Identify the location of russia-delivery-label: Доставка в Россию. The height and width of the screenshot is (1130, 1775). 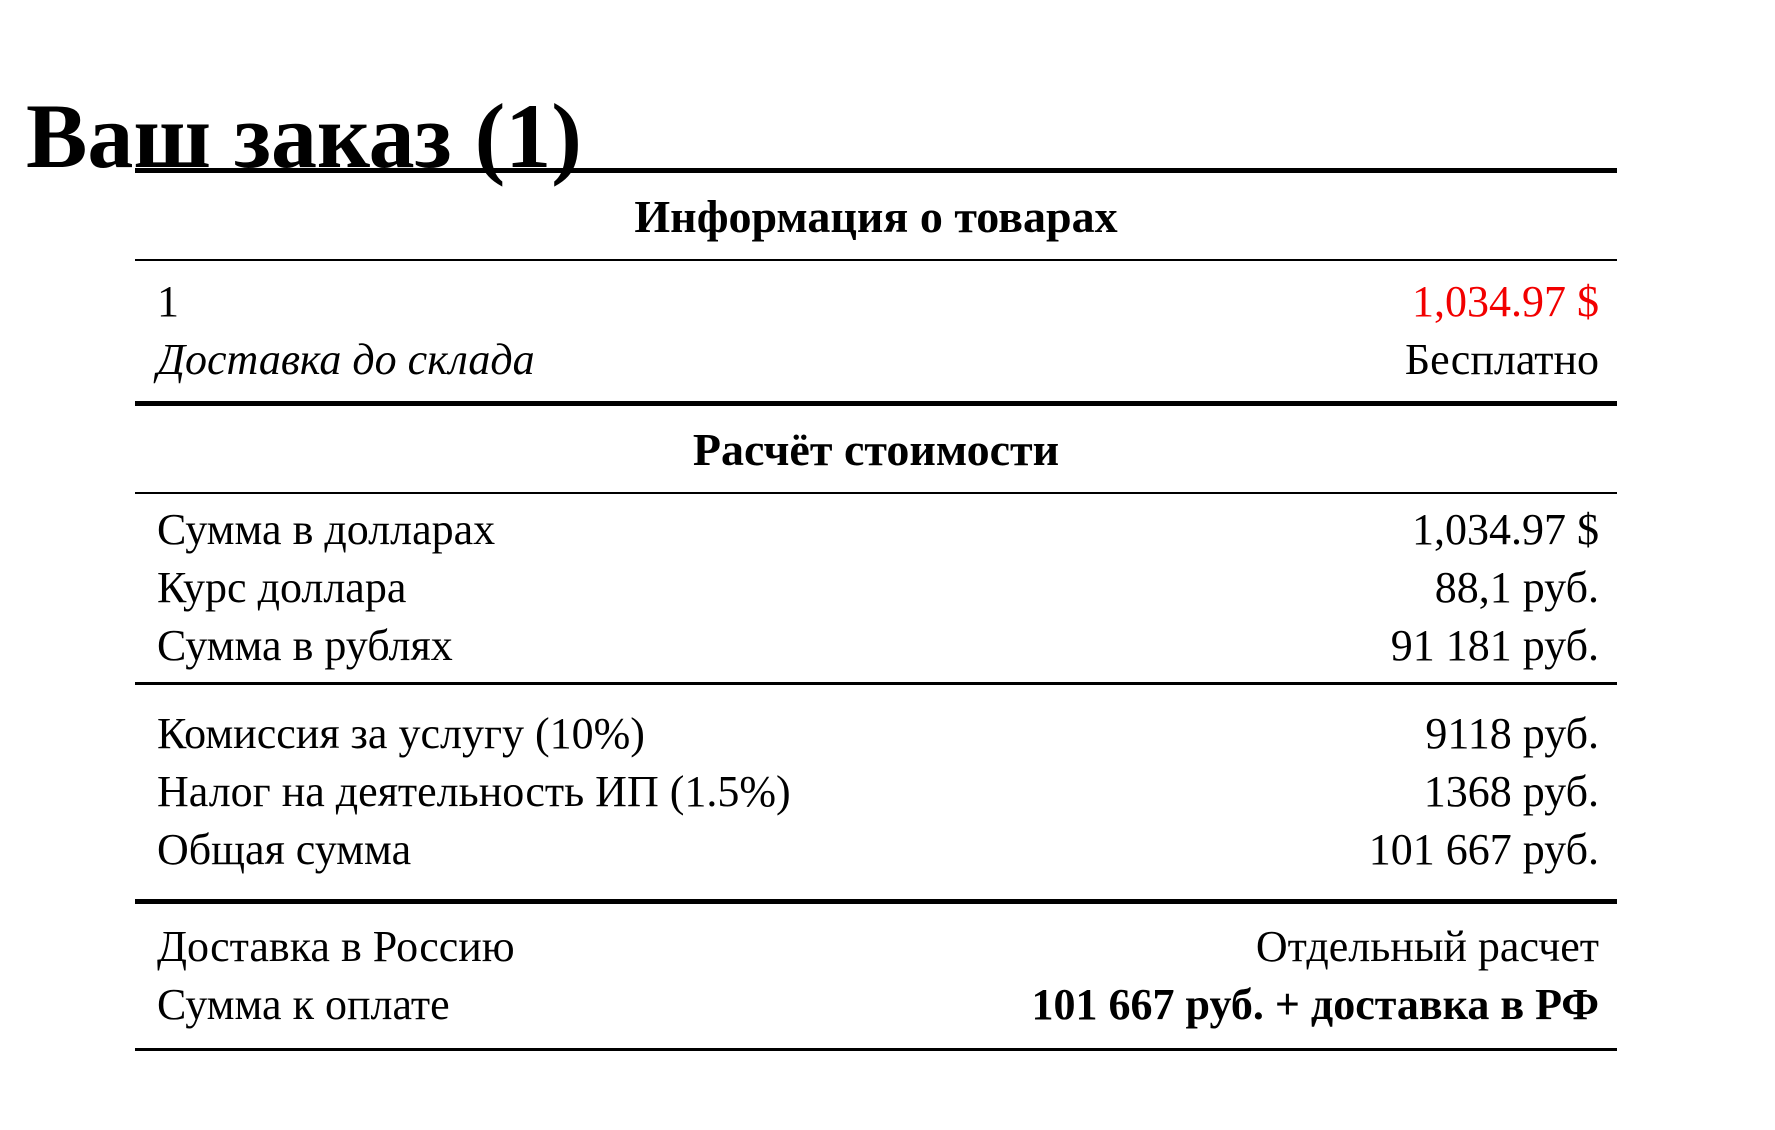
(336, 946).